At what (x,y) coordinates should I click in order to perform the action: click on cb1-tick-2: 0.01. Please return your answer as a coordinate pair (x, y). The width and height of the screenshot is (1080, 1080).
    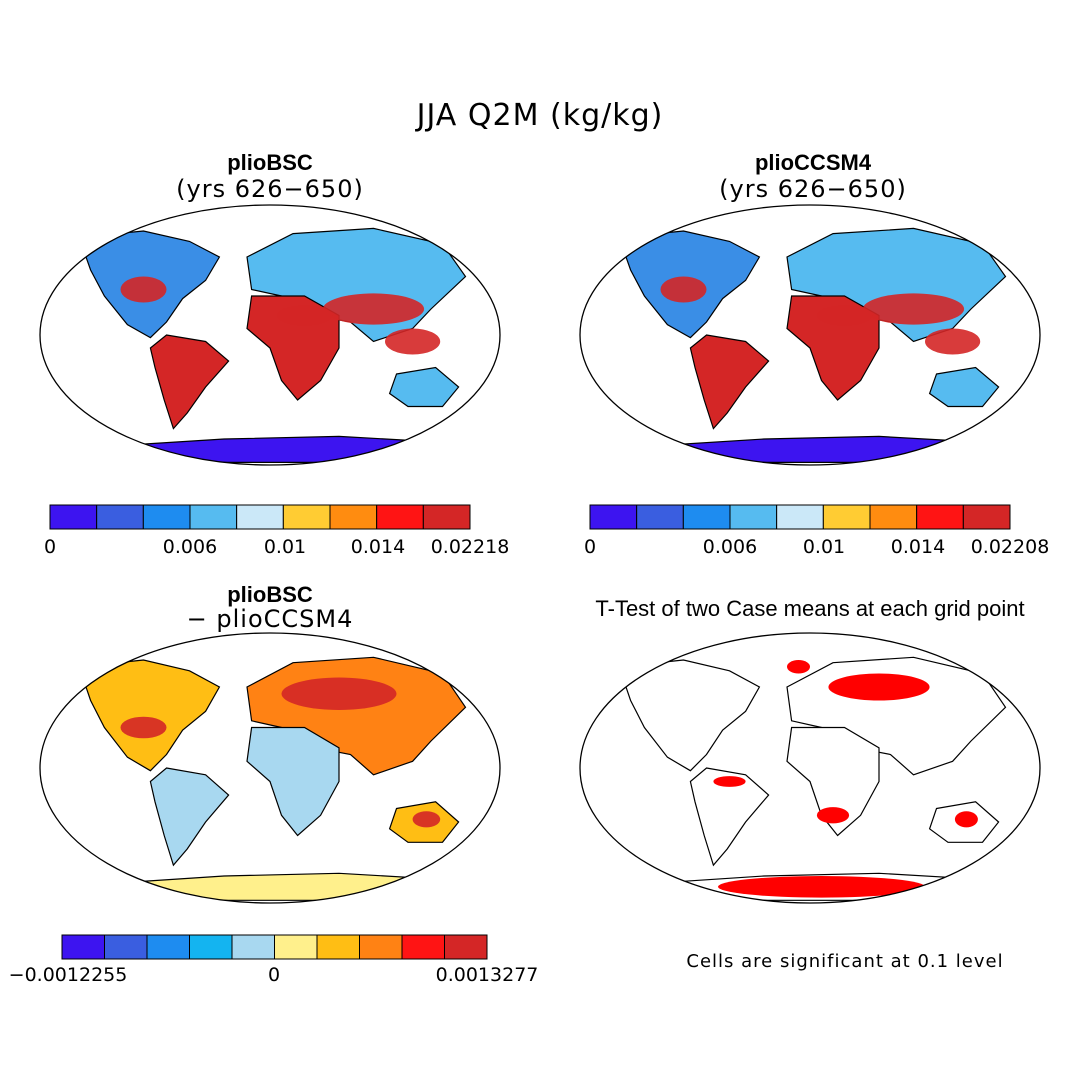
    Looking at the image, I should click on (285, 547).